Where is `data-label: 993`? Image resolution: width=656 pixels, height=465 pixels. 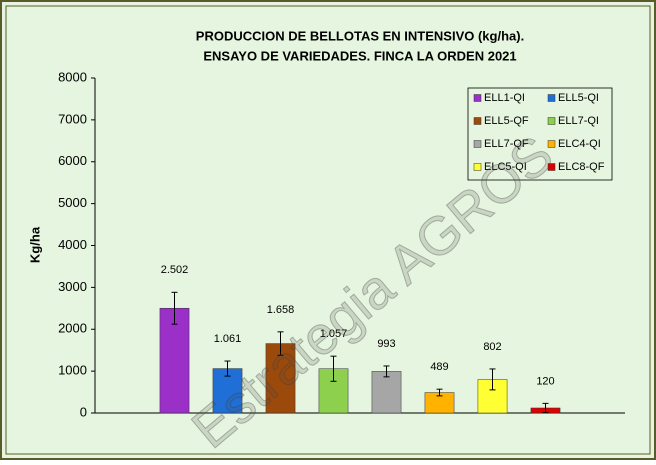
data-label: 993 is located at coordinates (386, 344).